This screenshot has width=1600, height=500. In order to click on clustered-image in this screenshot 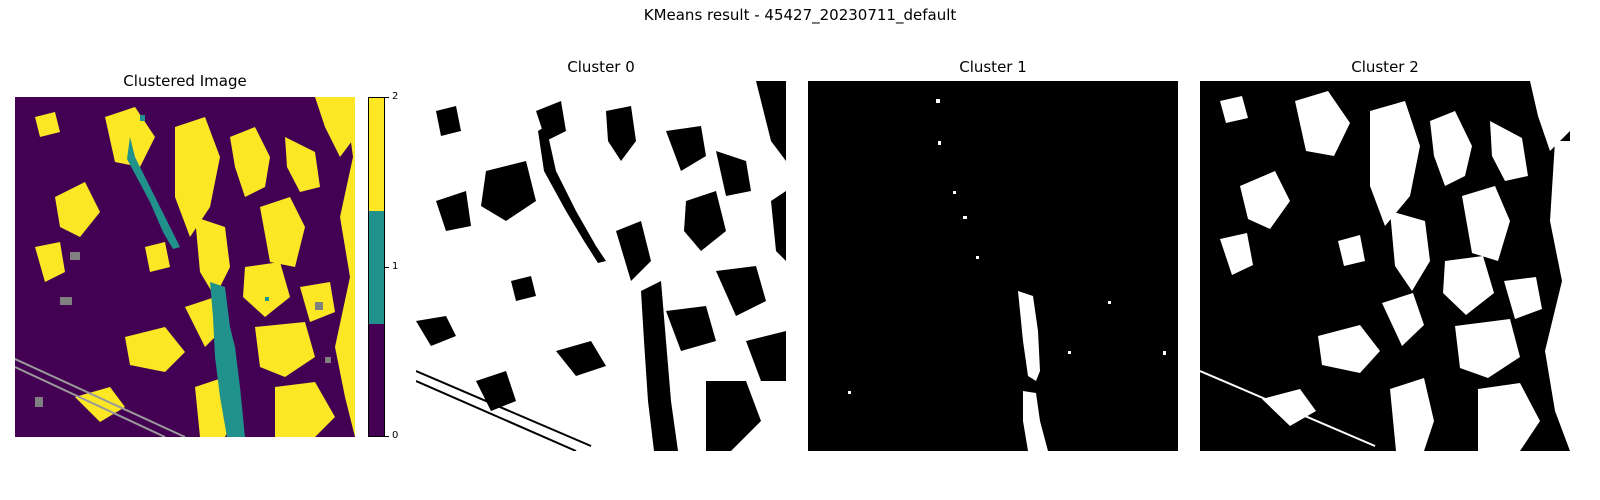, I will do `click(185, 267)`.